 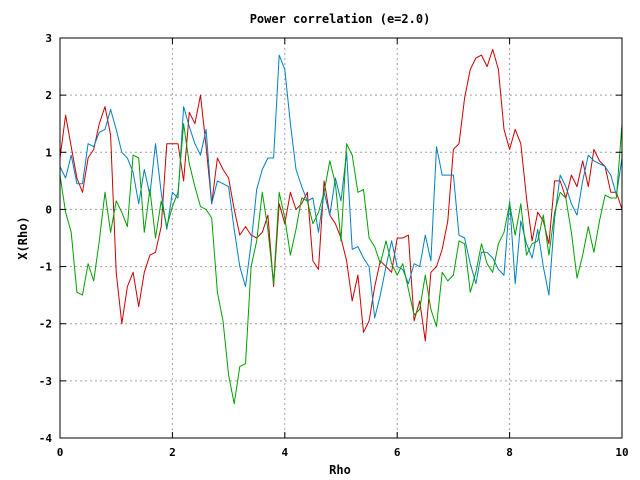 What do you see at coordinates (284, 452) in the screenshot?
I see `x-tick-label: 4` at bounding box center [284, 452].